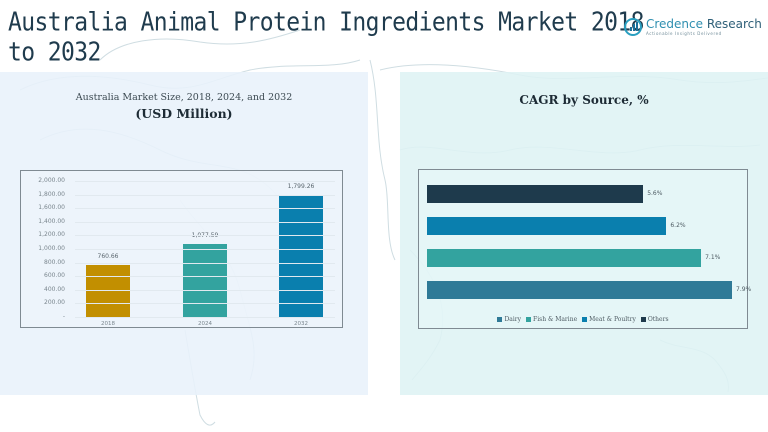 This screenshot has height=432, width=768. What do you see at coordinates (513, 319) in the screenshot?
I see `legend-label: Dairy` at bounding box center [513, 319].